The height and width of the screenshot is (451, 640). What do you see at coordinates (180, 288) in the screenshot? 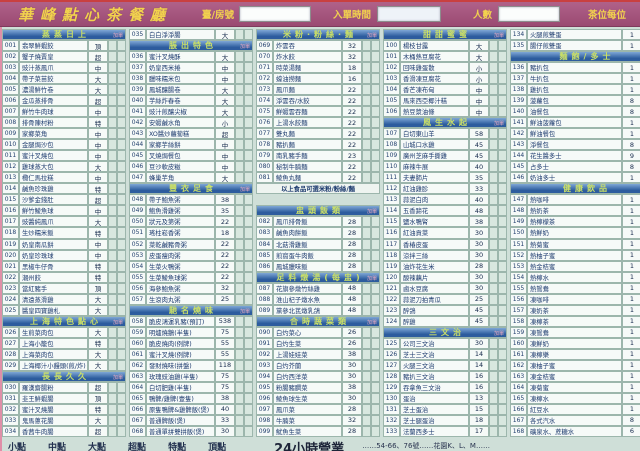
I see `item-name: 海參鮑魚粥` at bounding box center [180, 288].